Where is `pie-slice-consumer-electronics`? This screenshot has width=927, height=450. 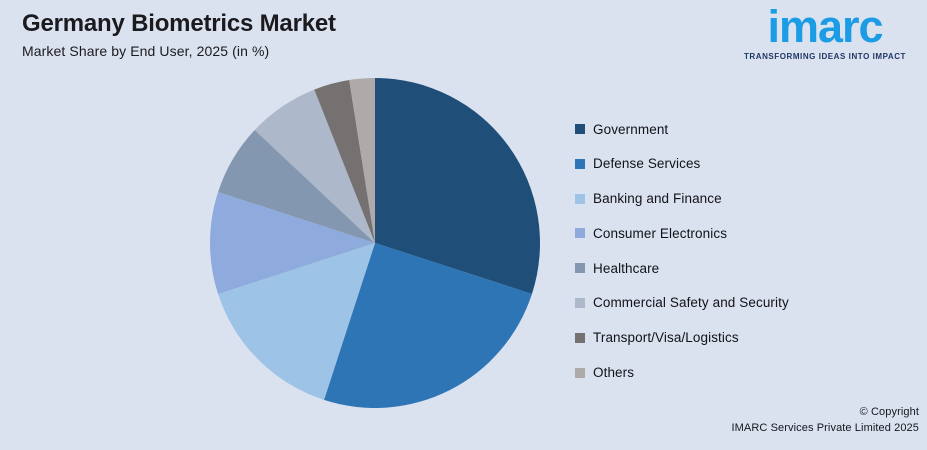 pie-slice-consumer-electronics is located at coordinates (292, 243).